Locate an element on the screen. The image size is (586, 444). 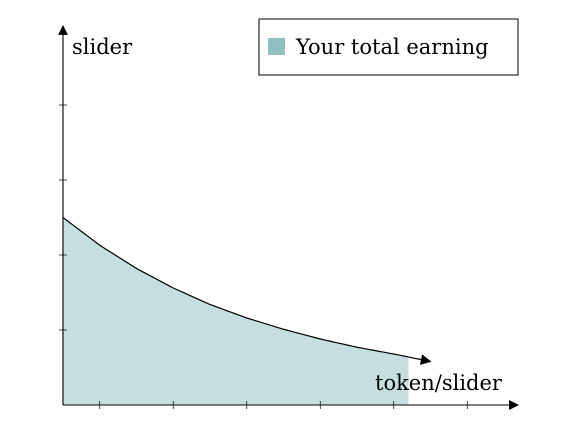
legend-swatch is located at coordinates (276, 46).